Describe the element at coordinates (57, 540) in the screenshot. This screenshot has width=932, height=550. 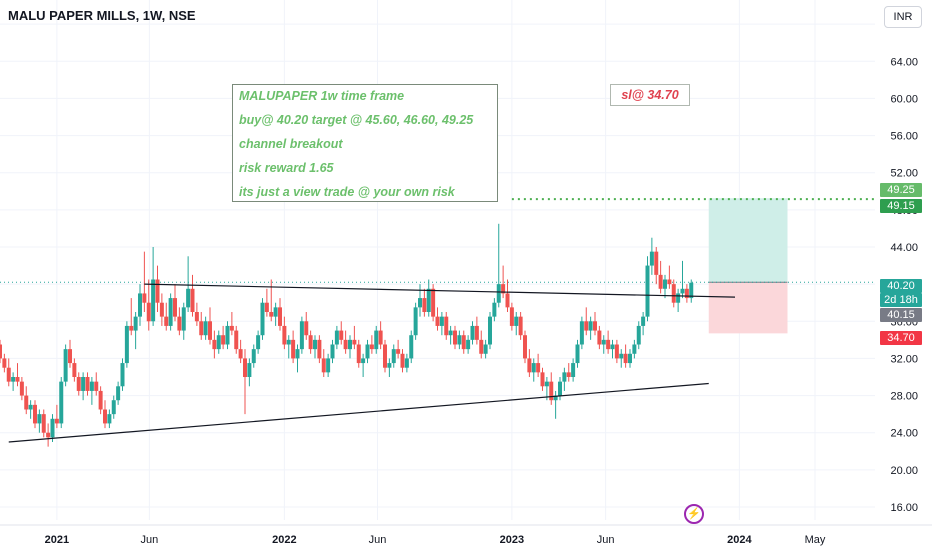
I see `time-tick-label: 2021` at that location.